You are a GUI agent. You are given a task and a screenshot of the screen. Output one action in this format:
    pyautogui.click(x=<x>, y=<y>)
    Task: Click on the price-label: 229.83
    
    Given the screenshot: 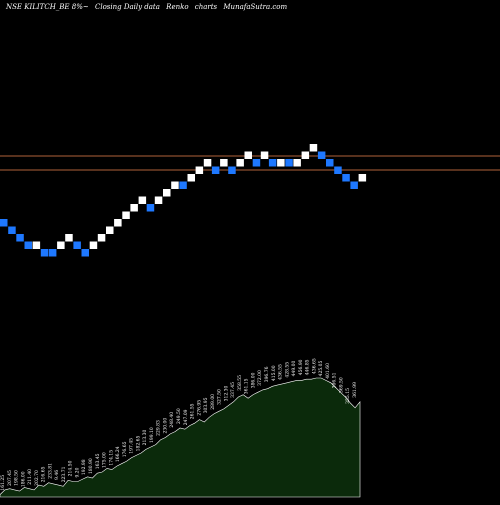 What is the action you would take?
    pyautogui.click(x=159, y=428)
    